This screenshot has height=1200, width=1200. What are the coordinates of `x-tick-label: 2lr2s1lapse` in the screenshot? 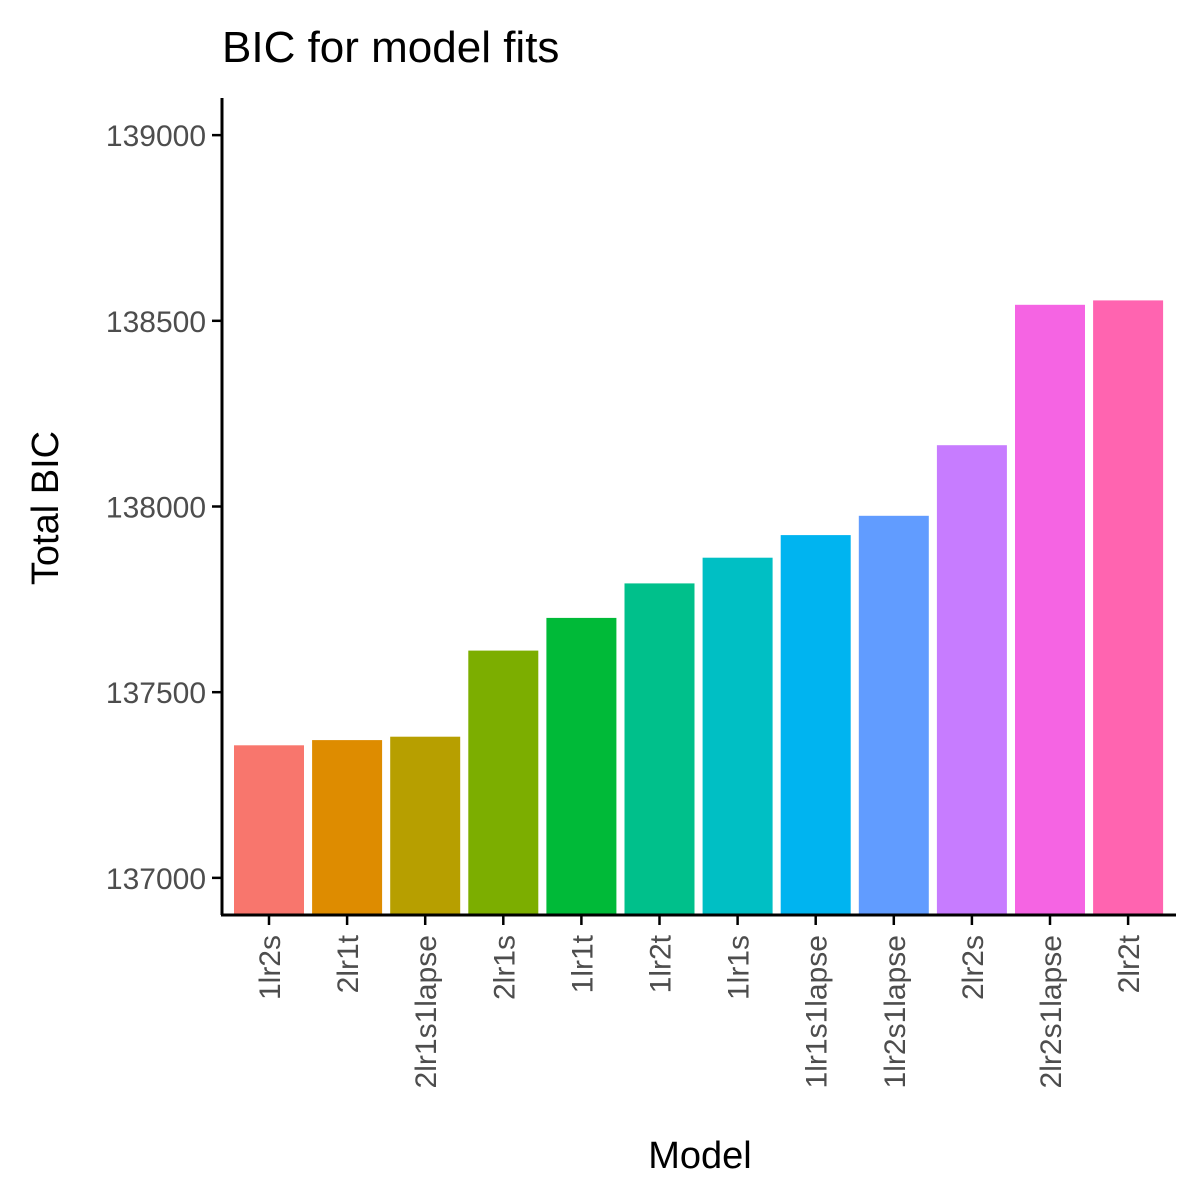 It's located at (1051, 1011).